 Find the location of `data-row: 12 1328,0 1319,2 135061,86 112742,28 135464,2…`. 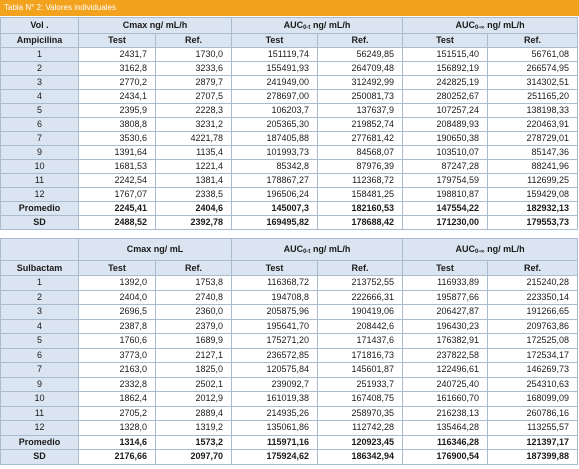

data-row: 12 1328,0 1319,2 135061,86 112742,28 135464,2… is located at coordinates (289, 428).